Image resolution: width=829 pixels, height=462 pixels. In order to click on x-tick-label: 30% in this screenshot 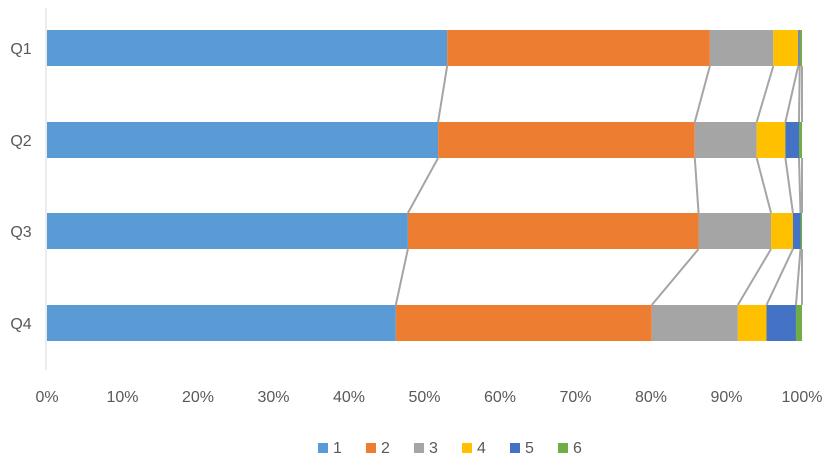, I will do `click(273, 397)`.